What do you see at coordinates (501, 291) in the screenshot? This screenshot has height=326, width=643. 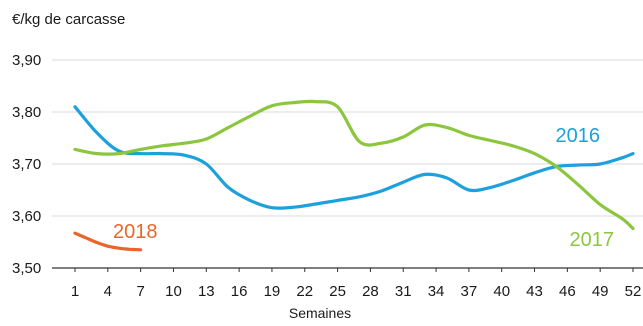 I see `x-tick-label: 40` at bounding box center [501, 291].